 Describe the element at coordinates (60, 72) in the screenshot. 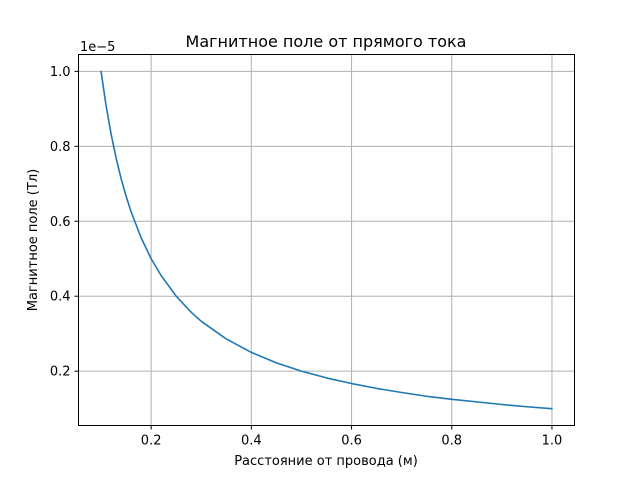

I see `y-tick-label: 1.0` at that location.